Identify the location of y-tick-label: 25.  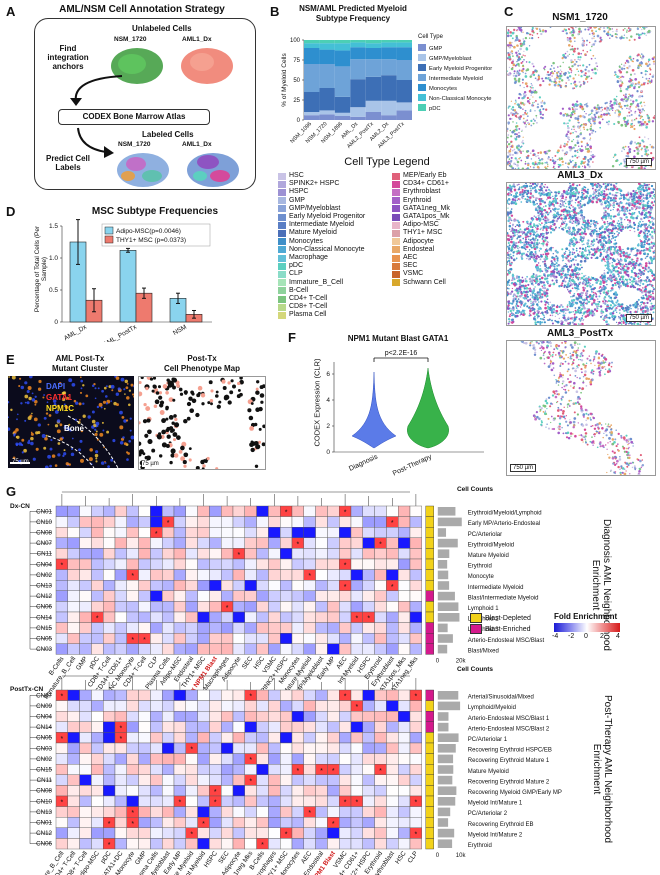
(296, 101).